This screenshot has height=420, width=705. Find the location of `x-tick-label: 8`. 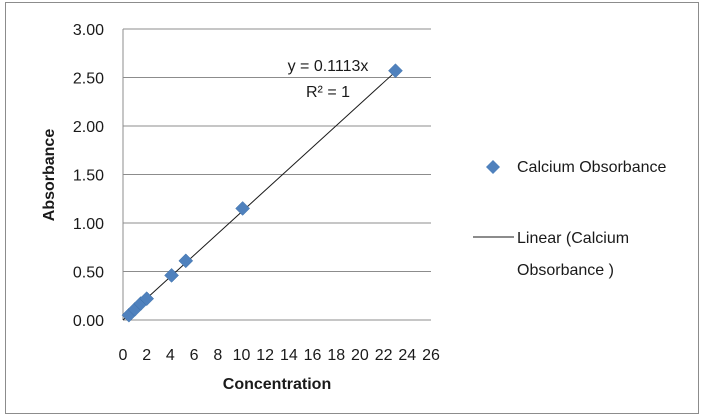

x-tick-label: 8 is located at coordinates (217, 355).